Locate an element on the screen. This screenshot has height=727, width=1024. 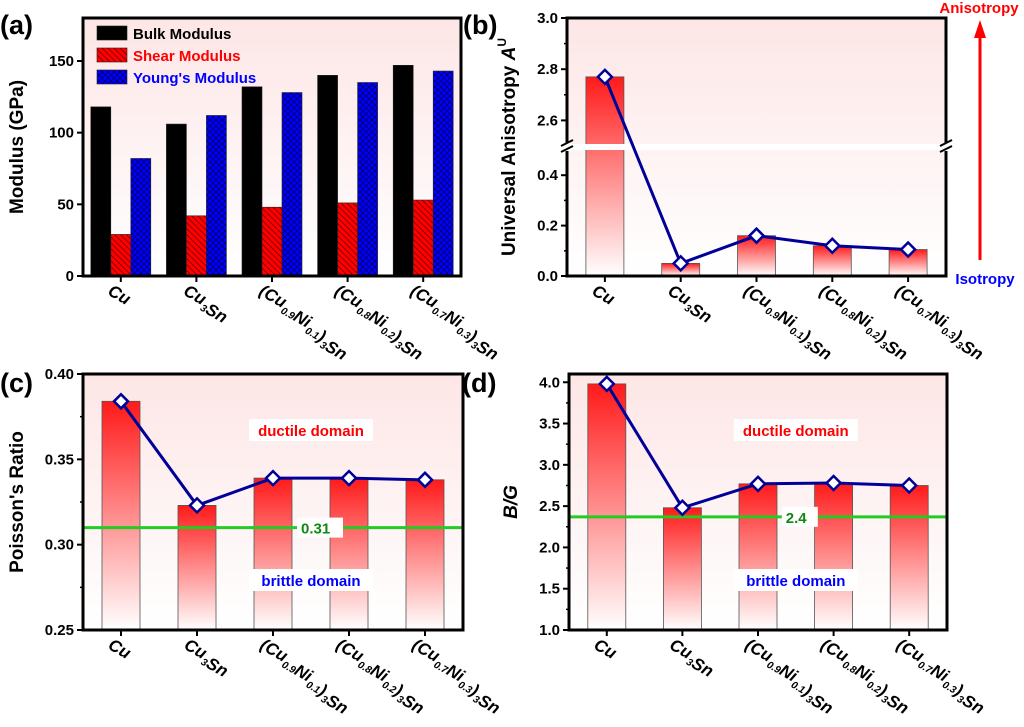
y-axis-label: Poisson's Ratio is located at coordinates (17, 502).